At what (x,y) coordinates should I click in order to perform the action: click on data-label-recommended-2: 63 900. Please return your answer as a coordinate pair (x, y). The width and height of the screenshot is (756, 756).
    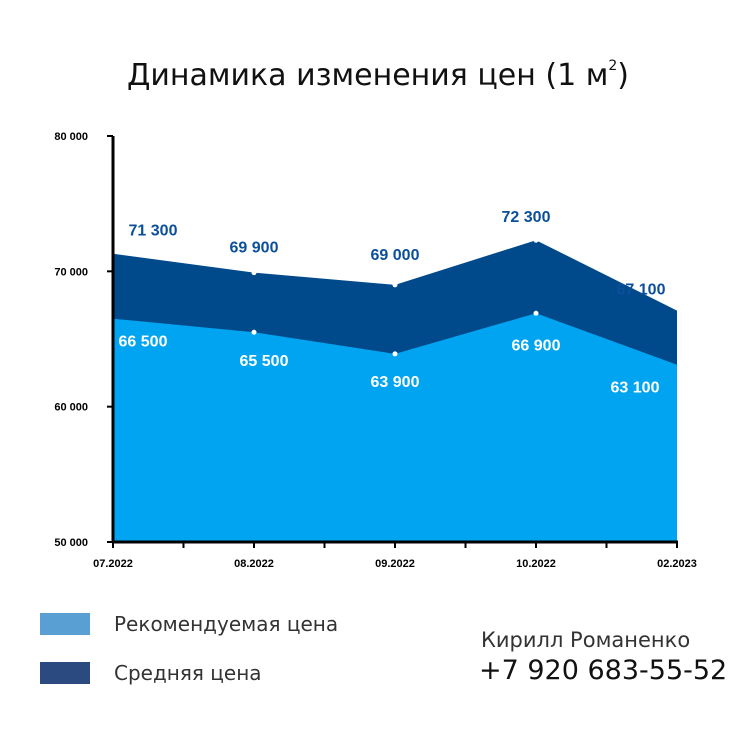
    Looking at the image, I should click on (395, 382).